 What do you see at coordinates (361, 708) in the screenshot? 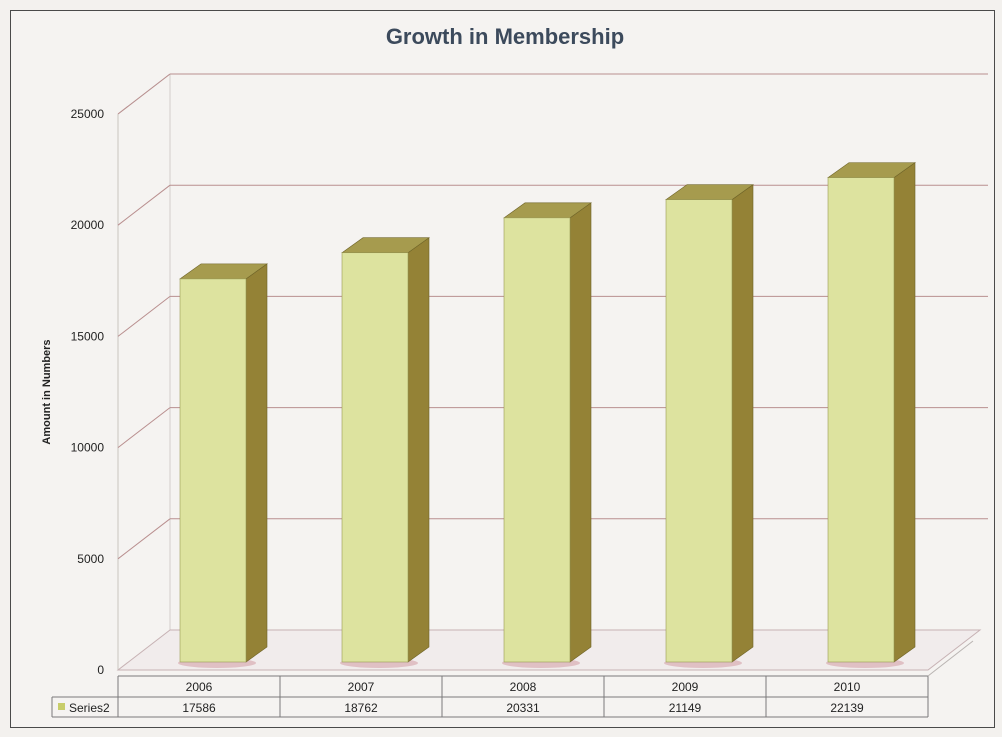
I see `table-value: 18762` at bounding box center [361, 708].